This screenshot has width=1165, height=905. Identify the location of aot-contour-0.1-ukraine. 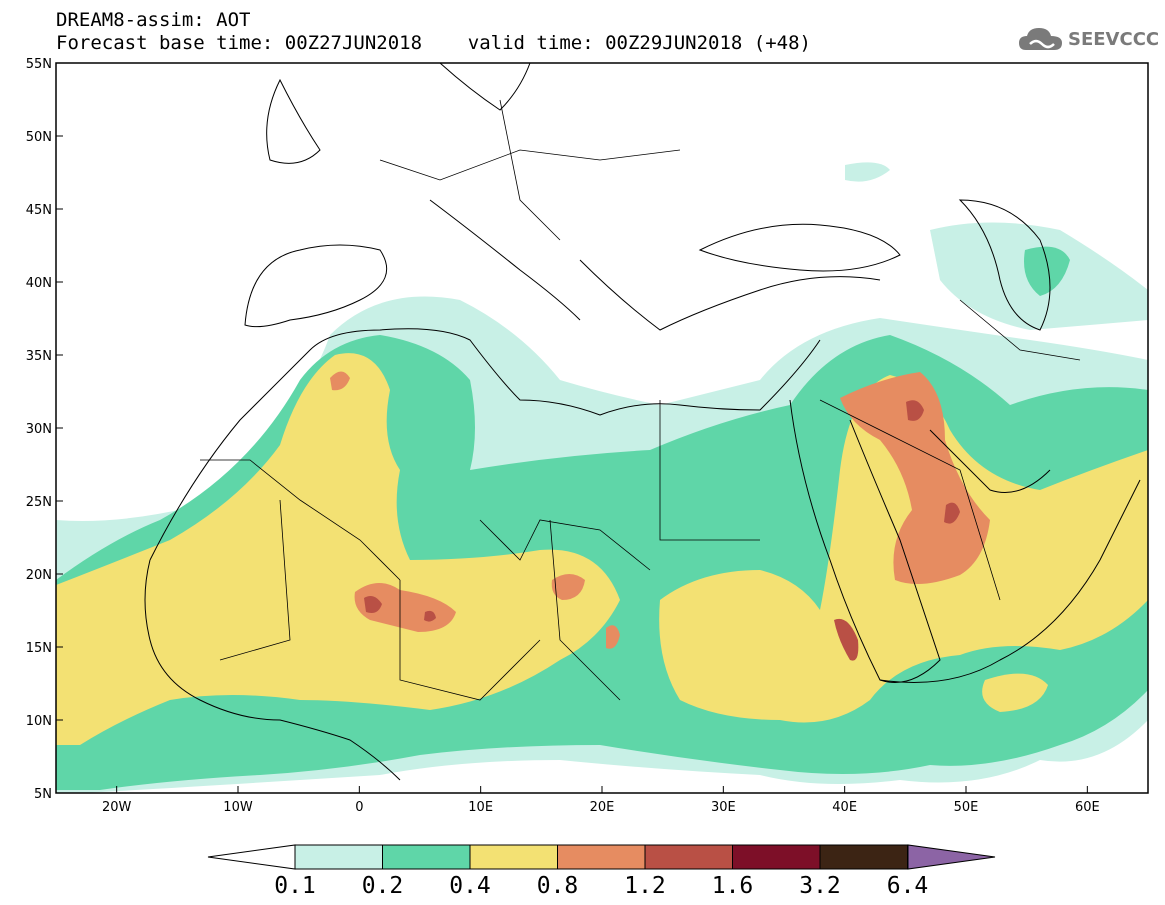
(867, 172).